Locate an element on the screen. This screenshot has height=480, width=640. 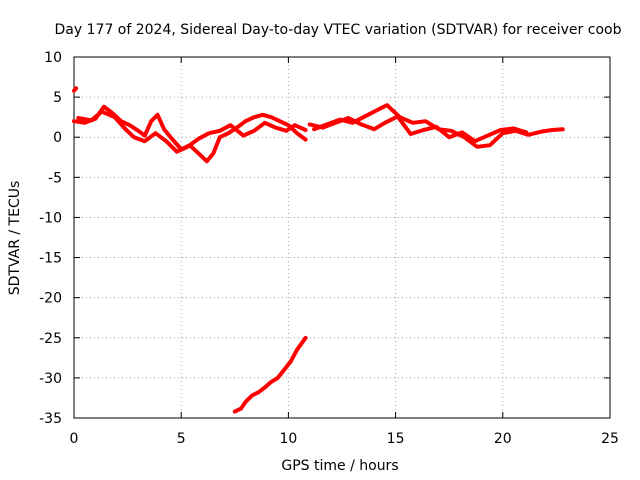
x-tick-label: 25 is located at coordinates (610, 439).